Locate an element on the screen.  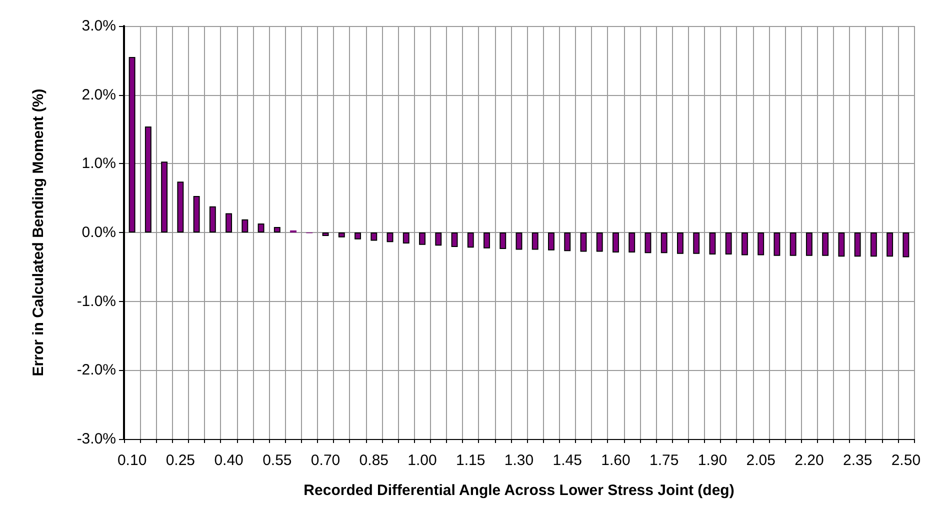
x-tick-label: 1.00 is located at coordinates (422, 460).